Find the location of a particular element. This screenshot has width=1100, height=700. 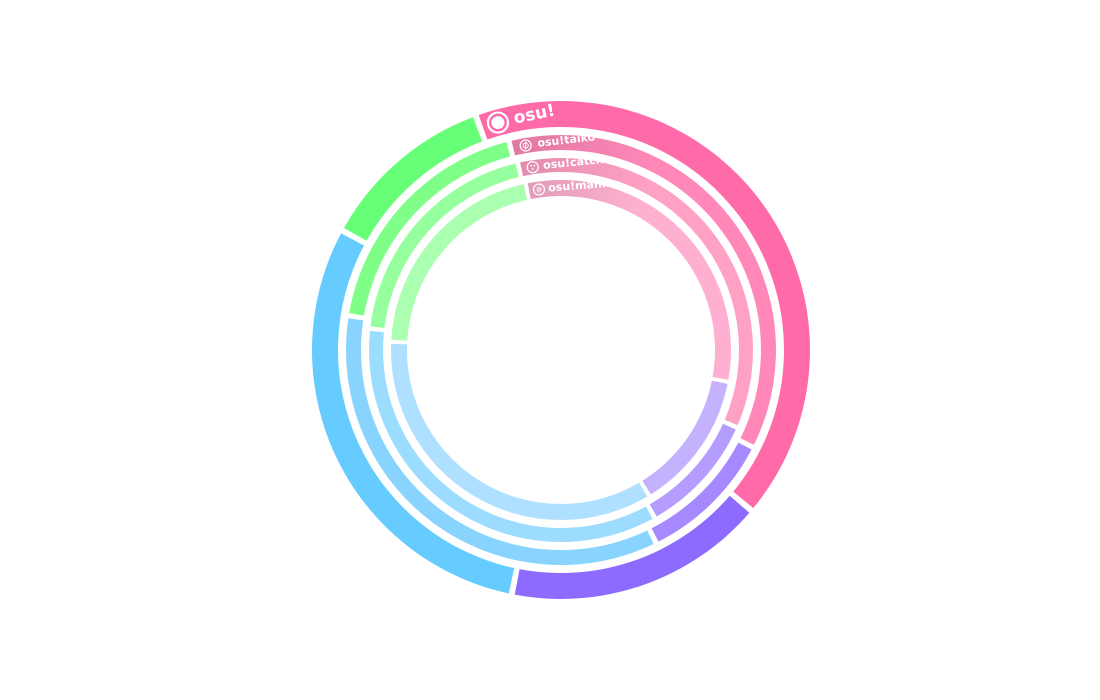

ring-label-3: osu!mania is located at coordinates (581, 185).